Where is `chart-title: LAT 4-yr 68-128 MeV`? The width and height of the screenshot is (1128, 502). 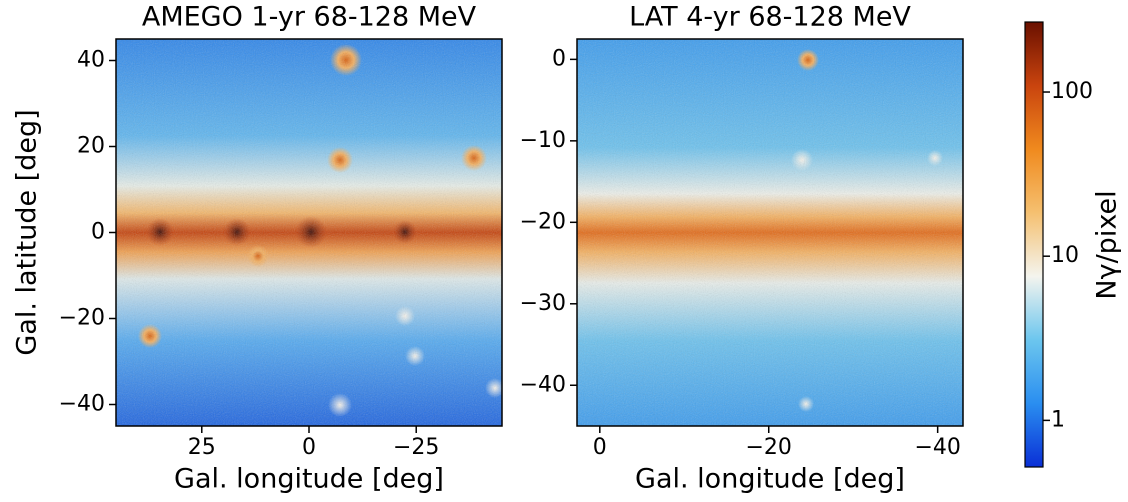 chart-title: LAT 4-yr 68-128 MeV is located at coordinates (770, 17).